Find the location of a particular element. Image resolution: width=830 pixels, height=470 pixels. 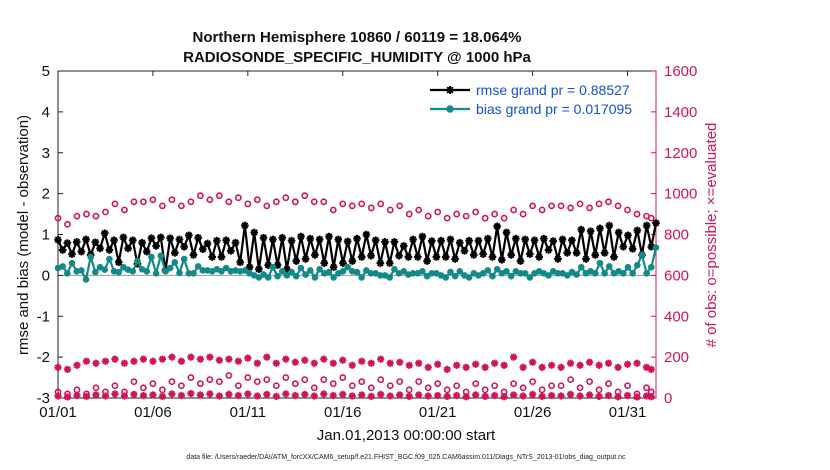

y2-tick-label: 0 is located at coordinates (668, 398).